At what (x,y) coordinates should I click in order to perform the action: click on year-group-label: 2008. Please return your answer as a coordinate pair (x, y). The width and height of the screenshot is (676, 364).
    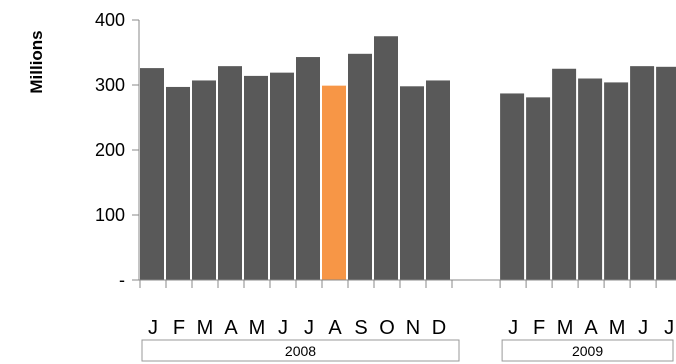
    Looking at the image, I should click on (300, 351).